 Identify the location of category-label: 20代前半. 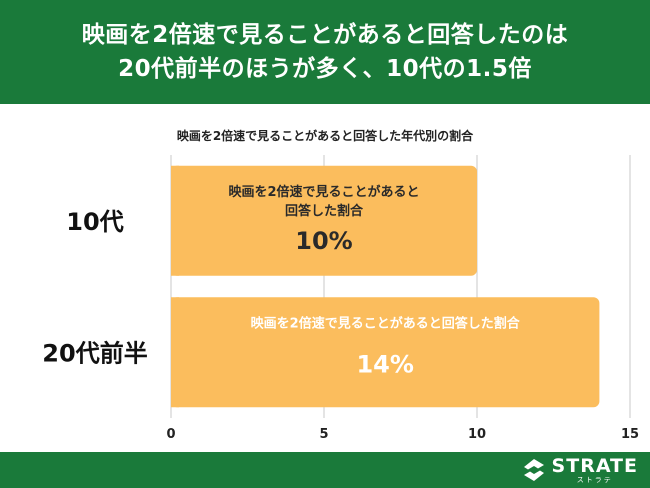
(94, 353).